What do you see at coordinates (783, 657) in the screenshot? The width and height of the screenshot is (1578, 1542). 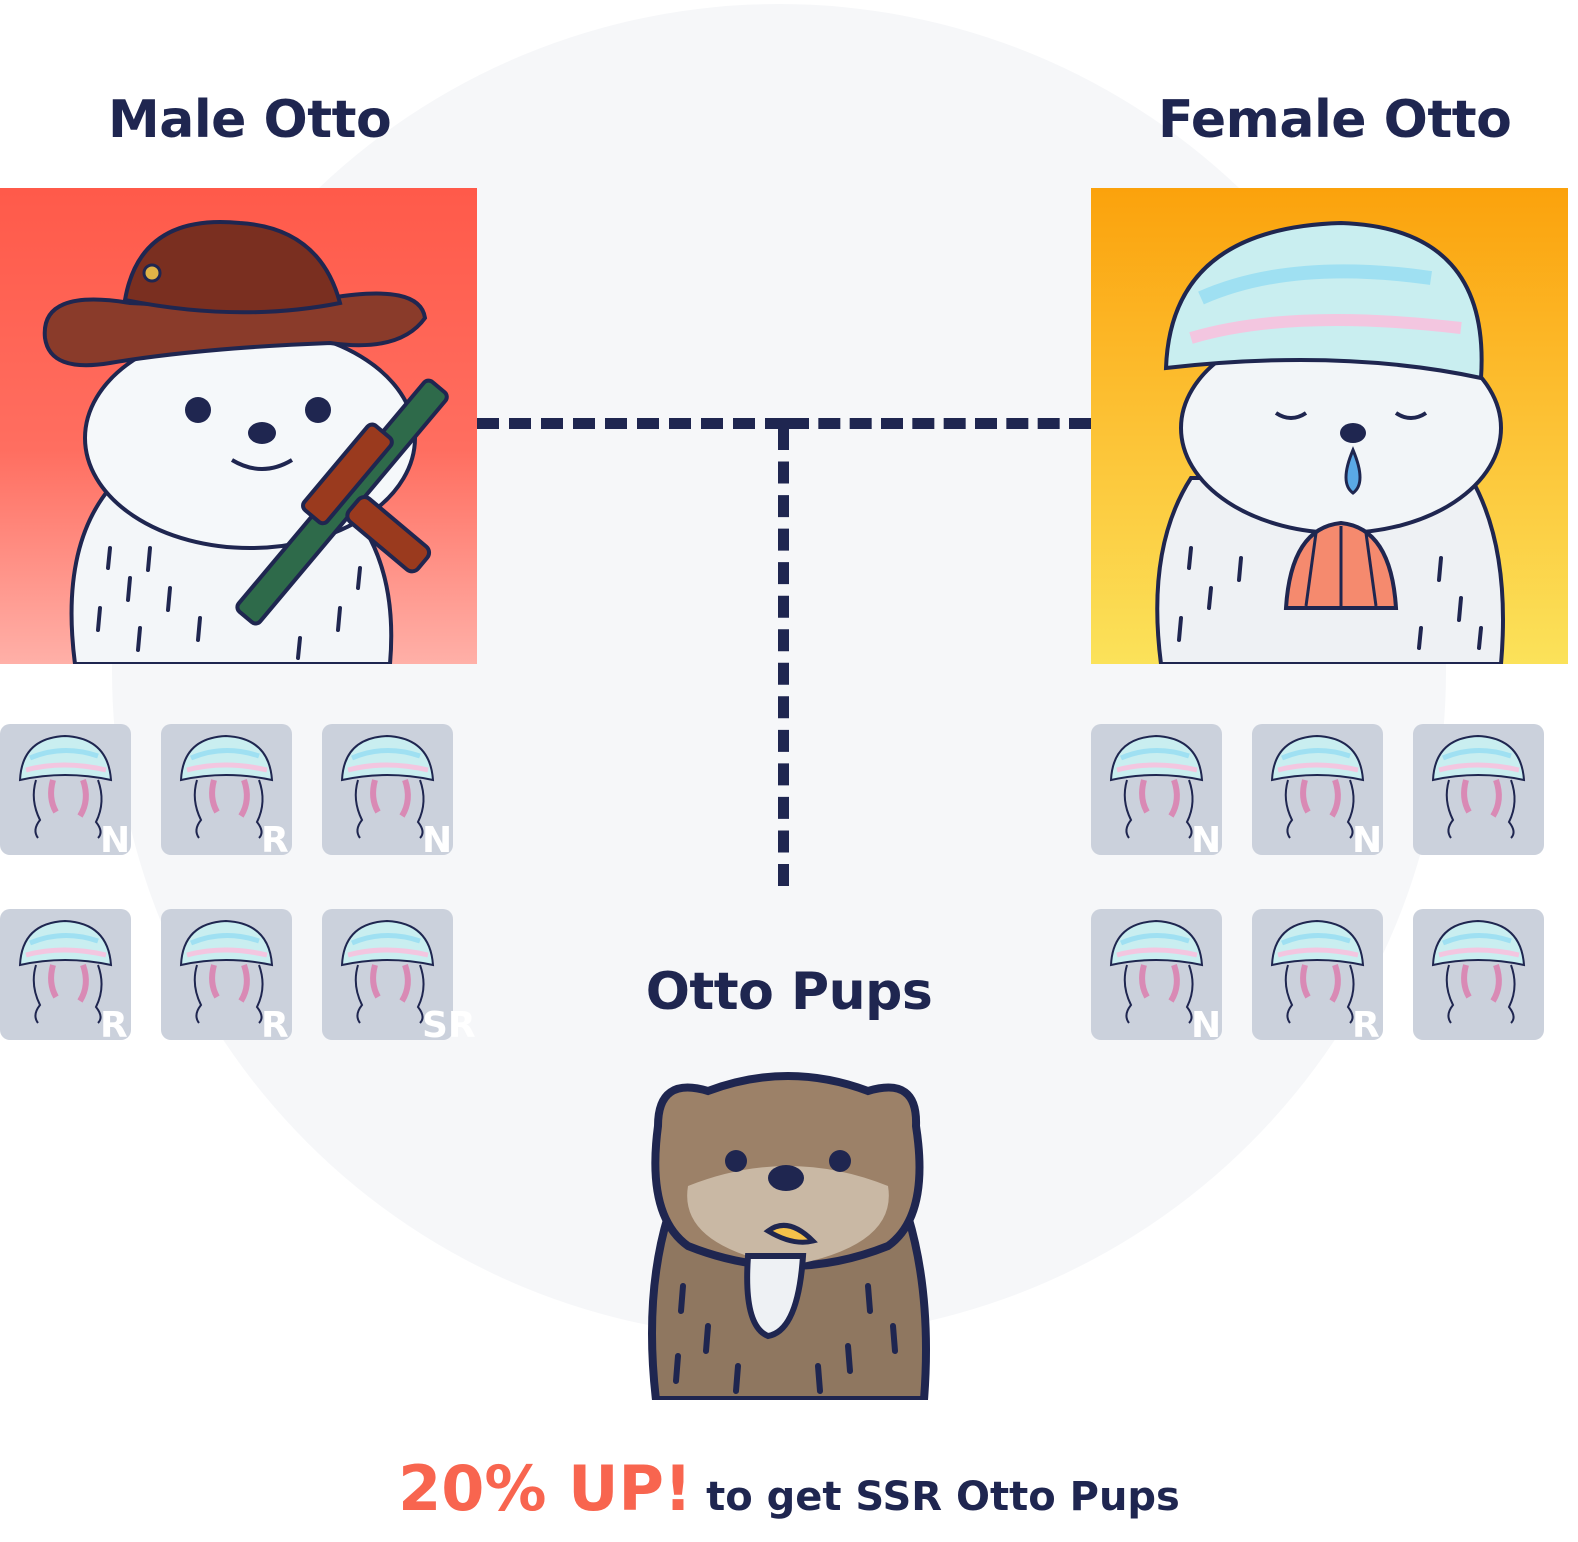 I see `connector-line-down` at bounding box center [783, 657].